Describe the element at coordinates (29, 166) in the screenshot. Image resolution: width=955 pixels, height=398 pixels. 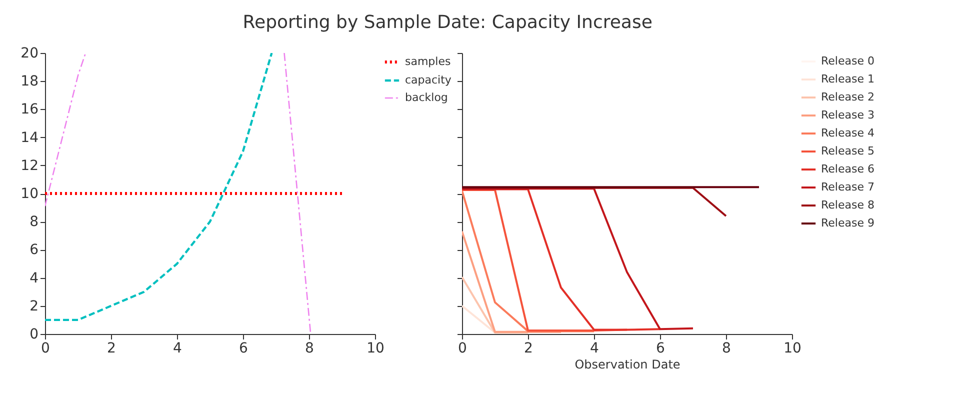
I see `y-tick-label: 12` at that location.